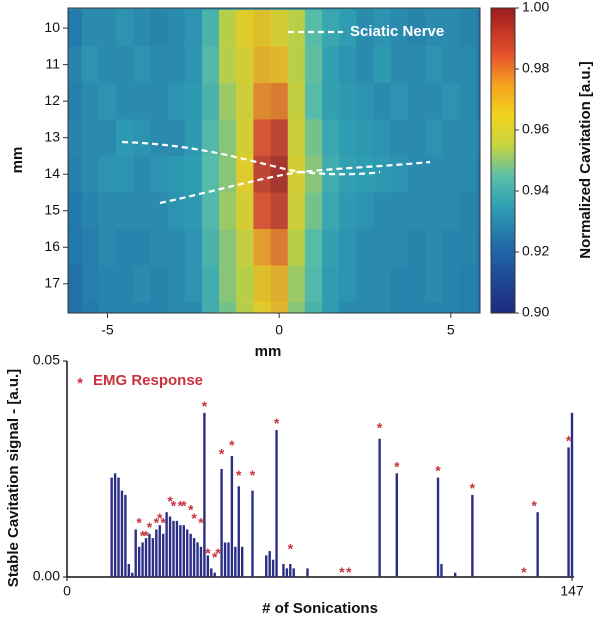  I want to click on y-tick-label: 15, so click(52, 209).